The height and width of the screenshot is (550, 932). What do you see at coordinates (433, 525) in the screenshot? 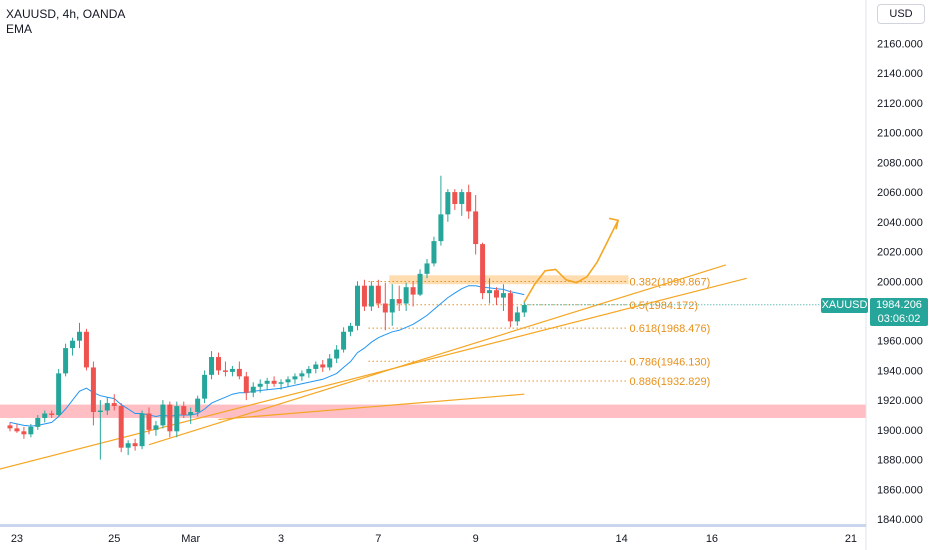
I see `time-axis-border` at bounding box center [433, 525].